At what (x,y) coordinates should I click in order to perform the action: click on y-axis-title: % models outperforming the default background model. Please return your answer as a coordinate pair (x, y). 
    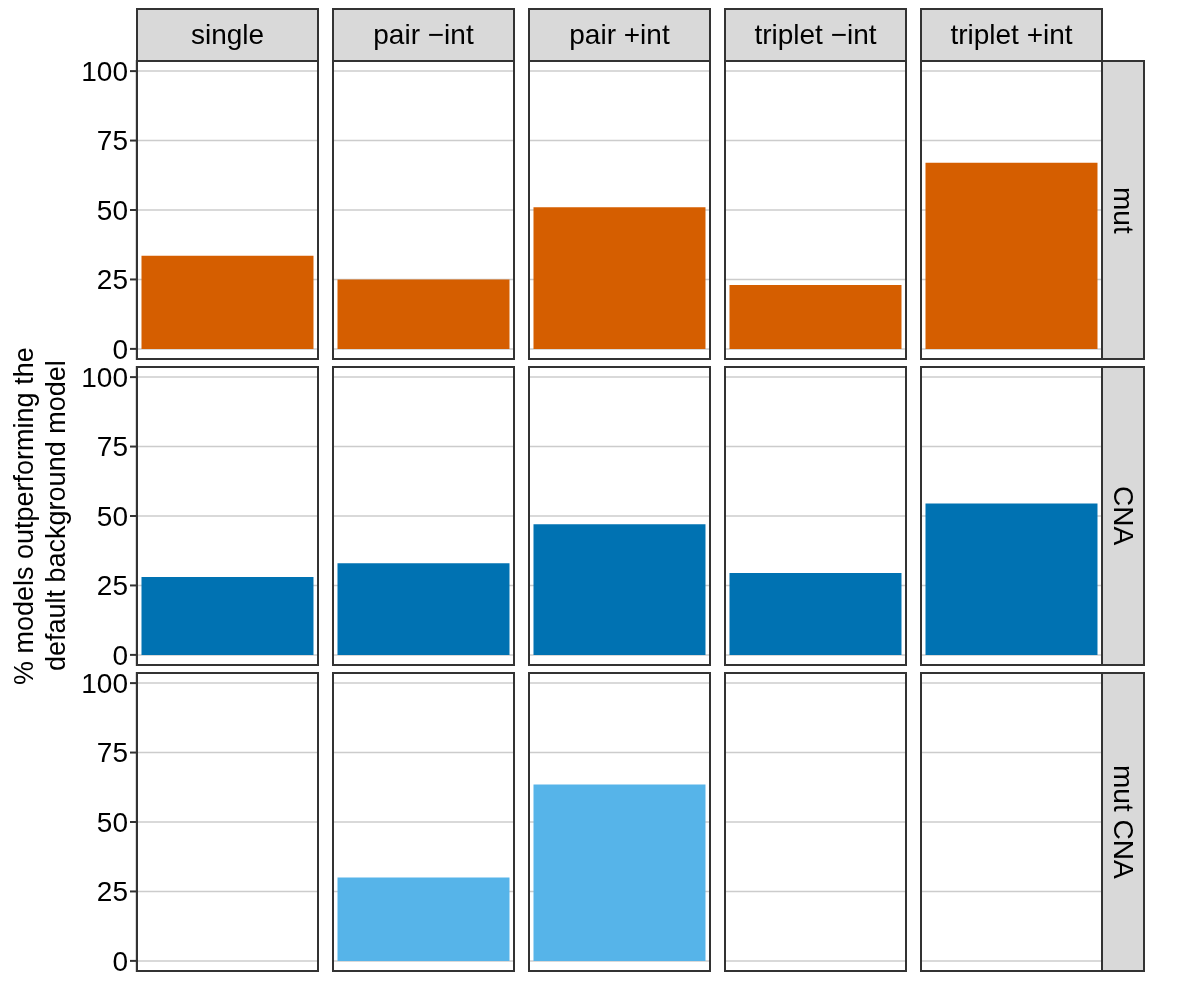
    Looking at the image, I should click on (40, 516).